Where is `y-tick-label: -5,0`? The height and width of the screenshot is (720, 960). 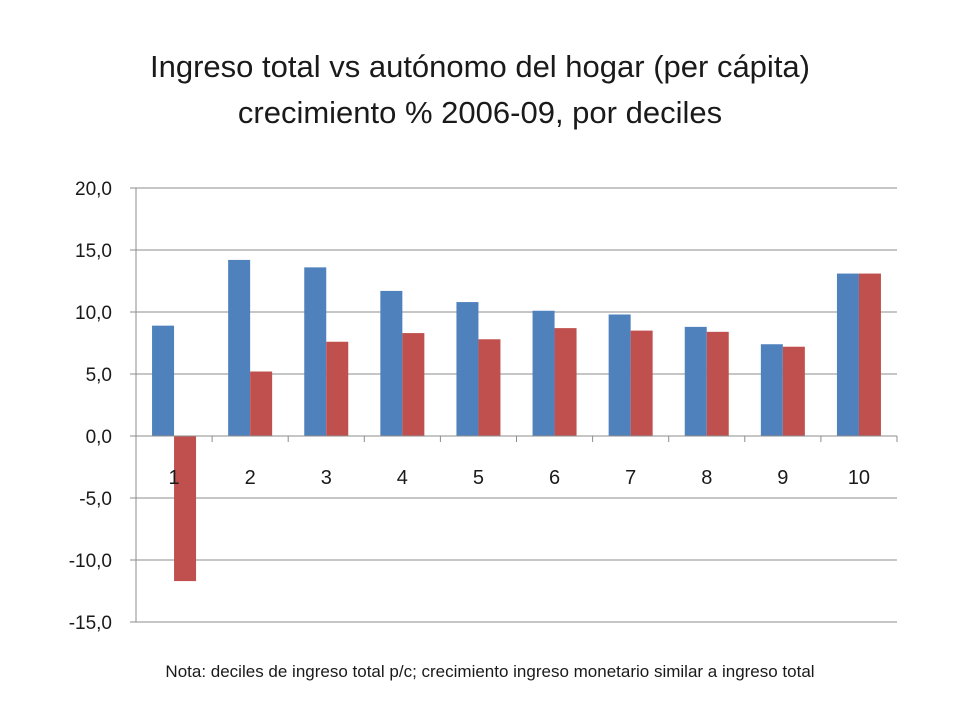
y-tick-label: -5,0 is located at coordinates (95, 499).